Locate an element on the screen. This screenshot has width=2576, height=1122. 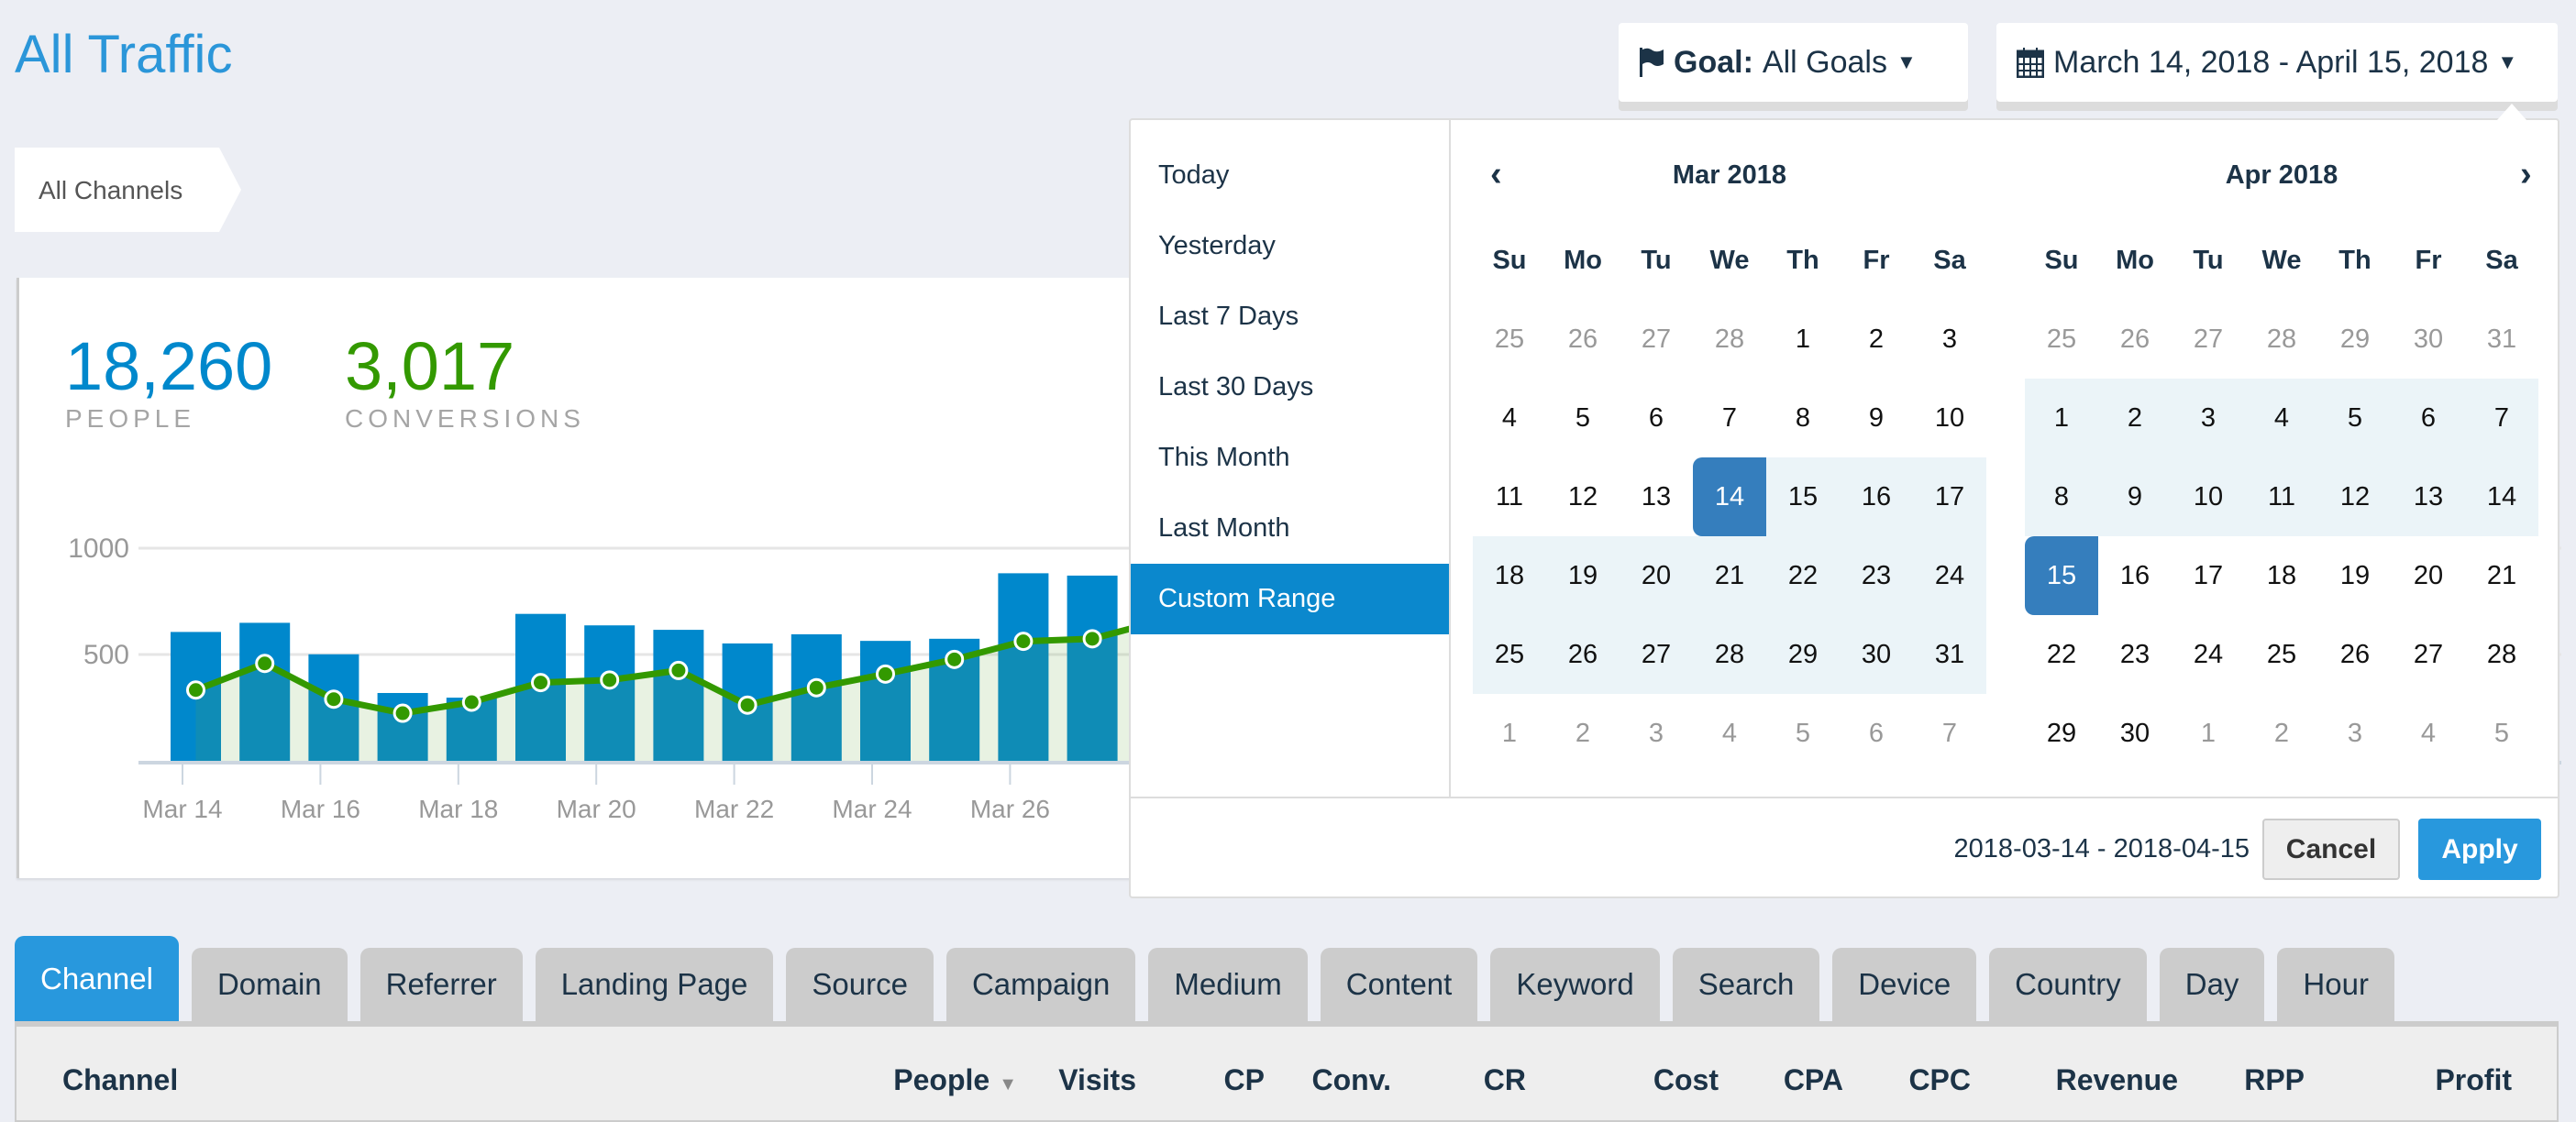
range-last-month: Last Month is located at coordinates (1224, 528).